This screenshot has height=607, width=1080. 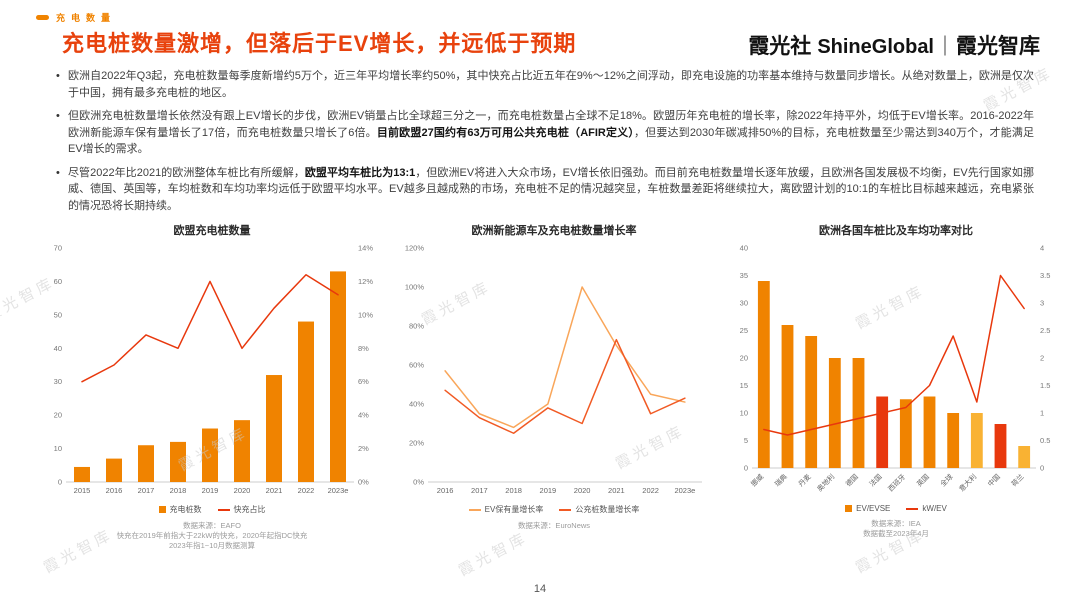 I want to click on chart-legend: EV保有量增长率 公充桩数量增长率, so click(x=554, y=509).